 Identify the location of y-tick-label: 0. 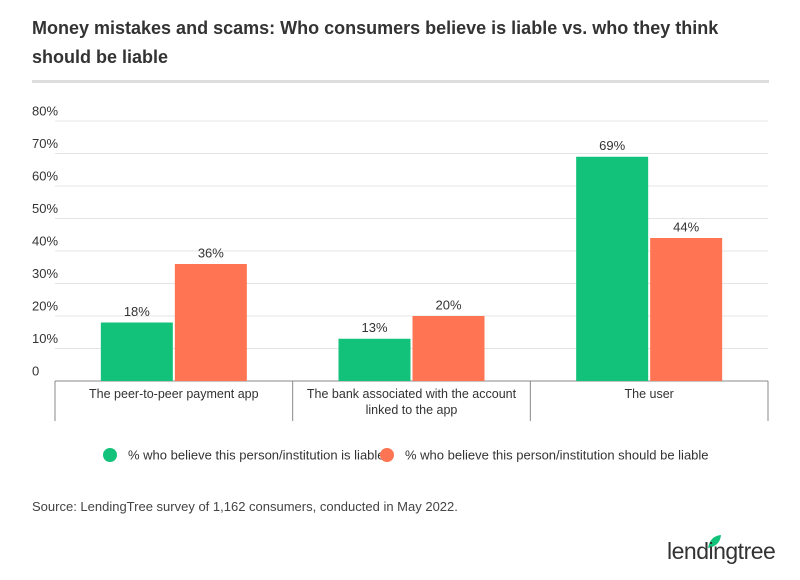
(35, 370).